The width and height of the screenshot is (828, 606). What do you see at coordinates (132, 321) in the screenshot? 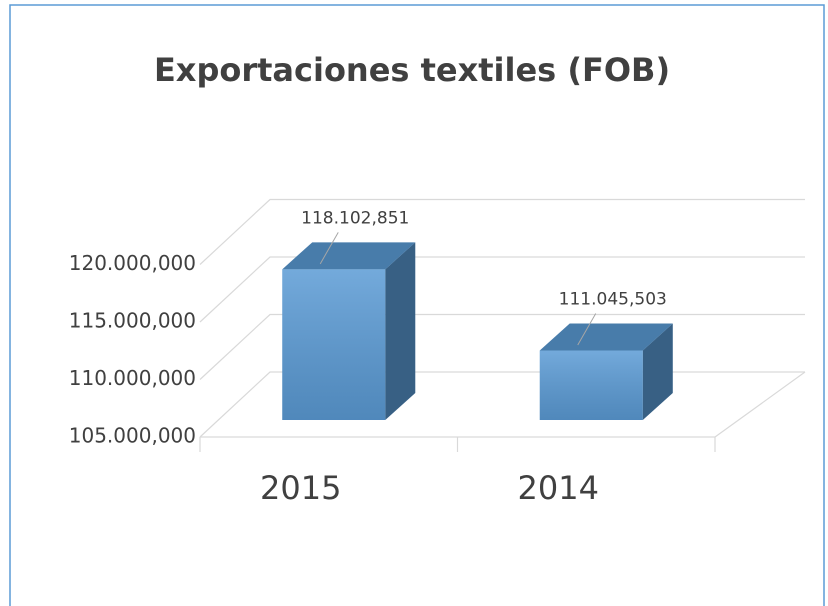
I see `y-tick-label: 115.000,000` at bounding box center [132, 321].